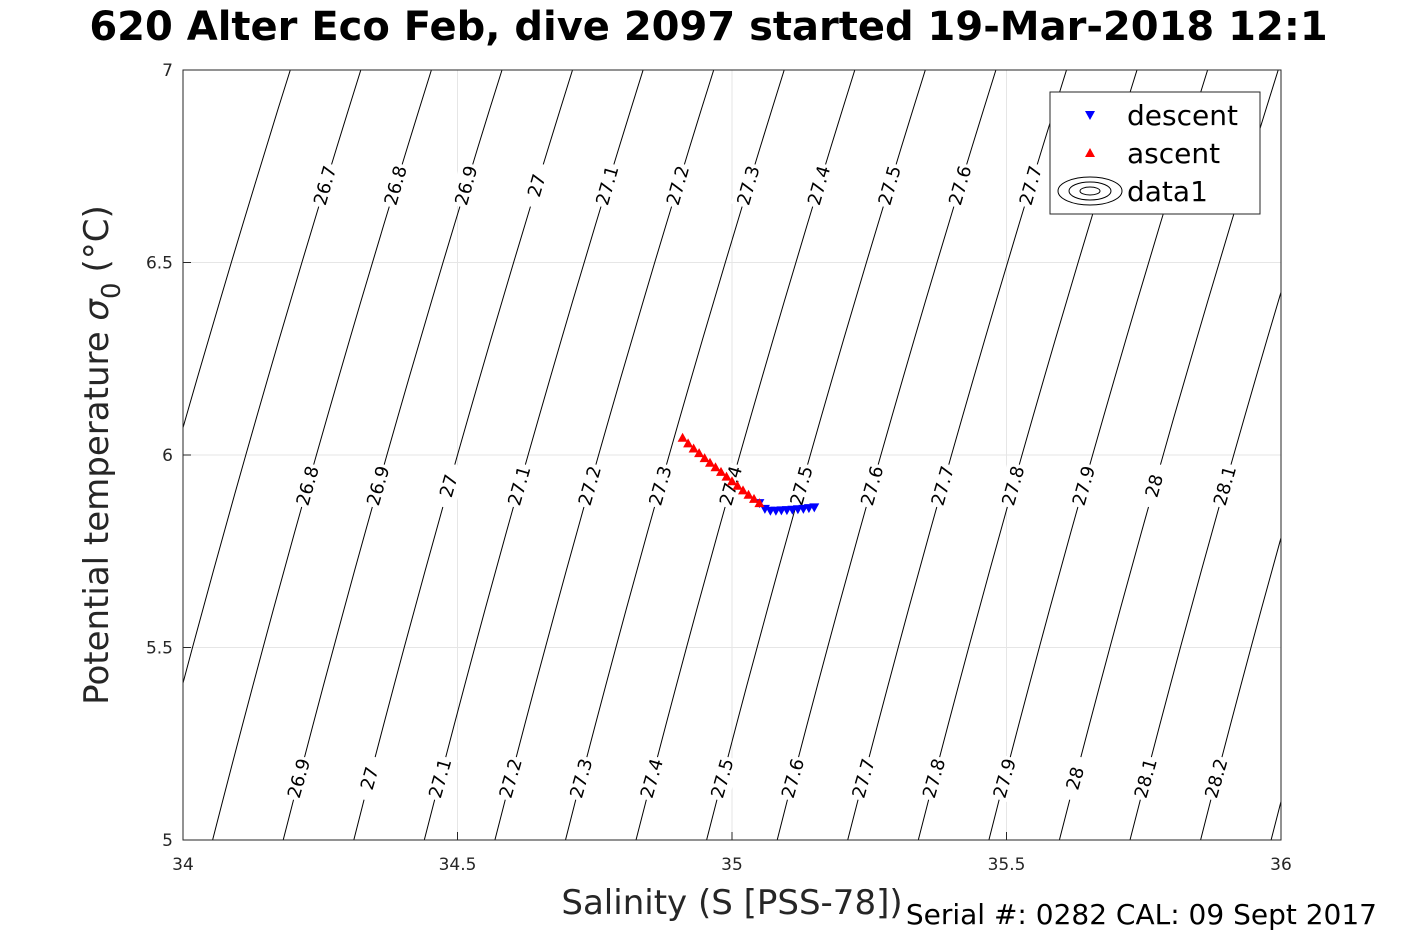 The width and height of the screenshot is (1417, 945). Describe the element at coordinates (167, 456) in the screenshot. I see `y-tick-label: 6` at that location.